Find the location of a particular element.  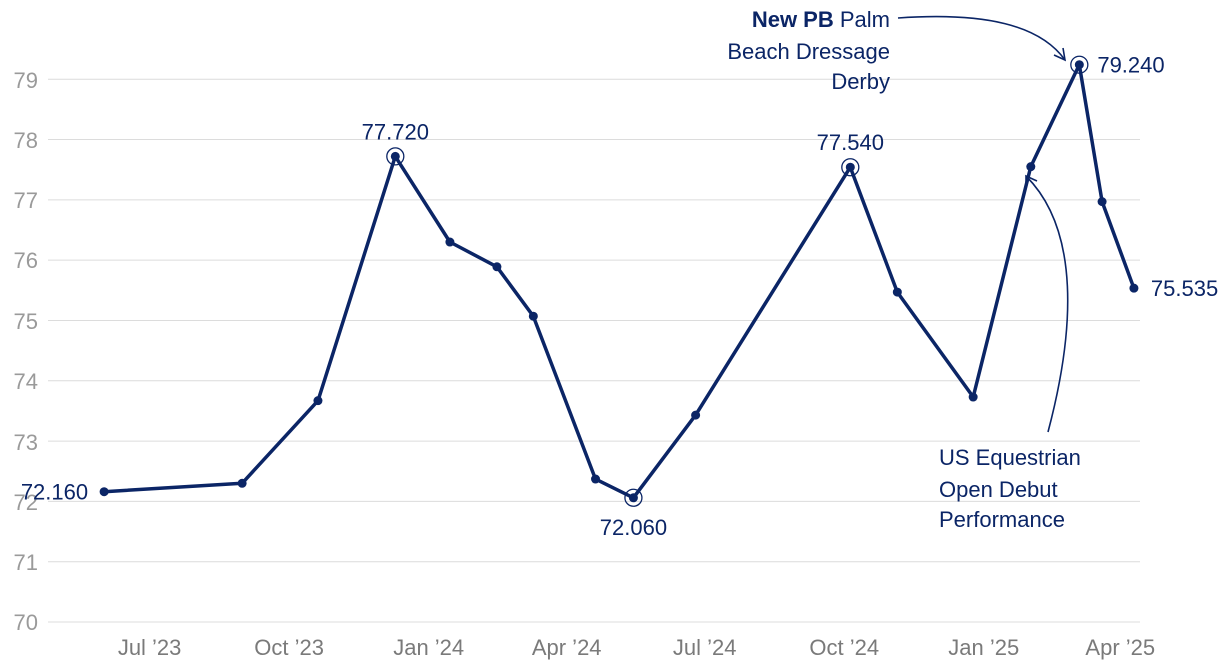

data-label-peak-dec-2023: 77.720 is located at coordinates (395, 131).